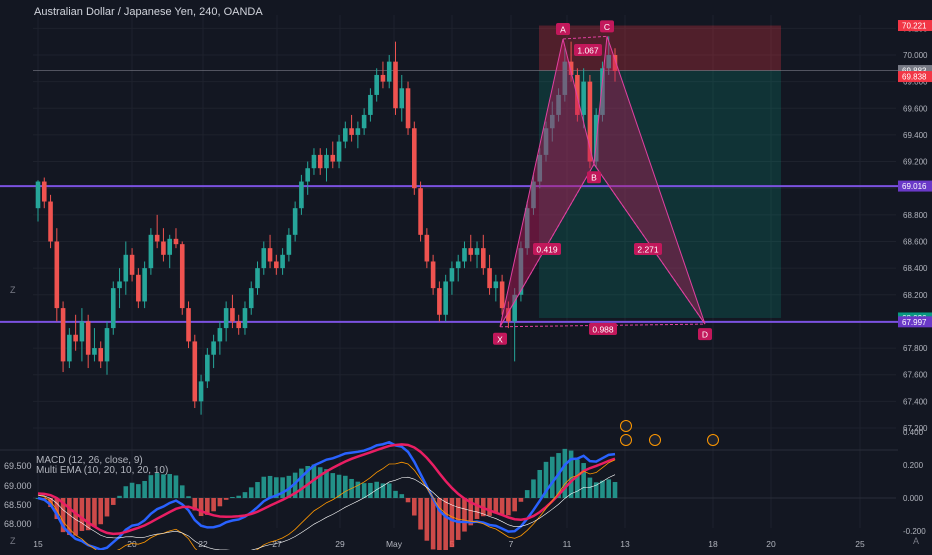 This screenshot has height=555, width=932. I want to click on ema-scale-3: 68.500, so click(18, 505).